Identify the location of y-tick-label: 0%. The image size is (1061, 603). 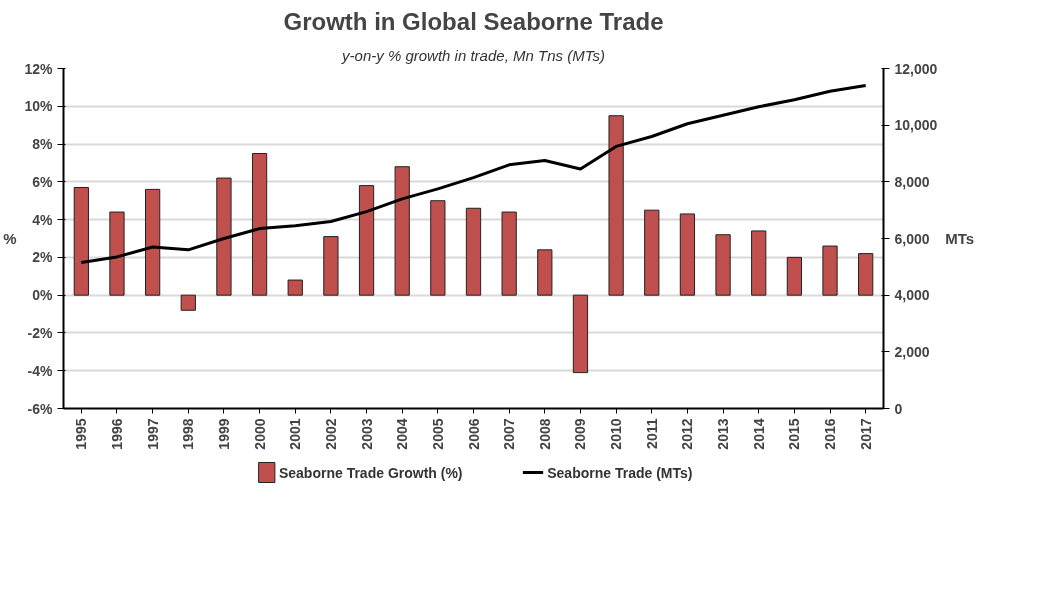
(43, 295).